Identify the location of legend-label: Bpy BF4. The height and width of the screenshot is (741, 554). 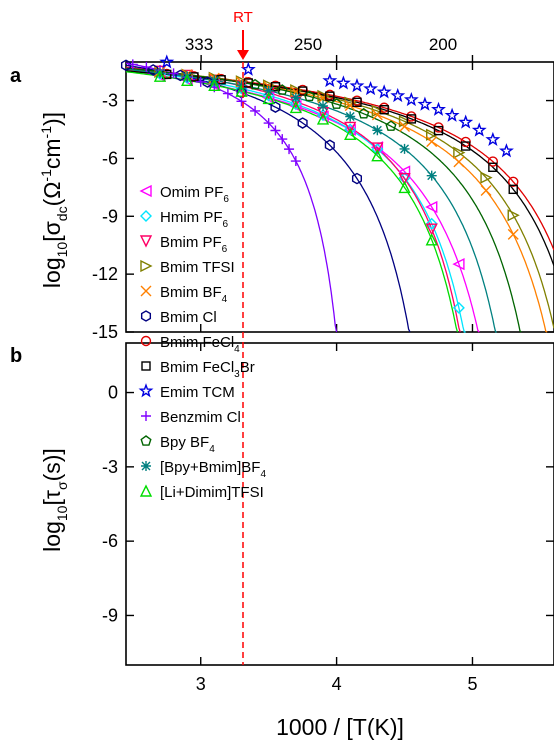
(187, 444).